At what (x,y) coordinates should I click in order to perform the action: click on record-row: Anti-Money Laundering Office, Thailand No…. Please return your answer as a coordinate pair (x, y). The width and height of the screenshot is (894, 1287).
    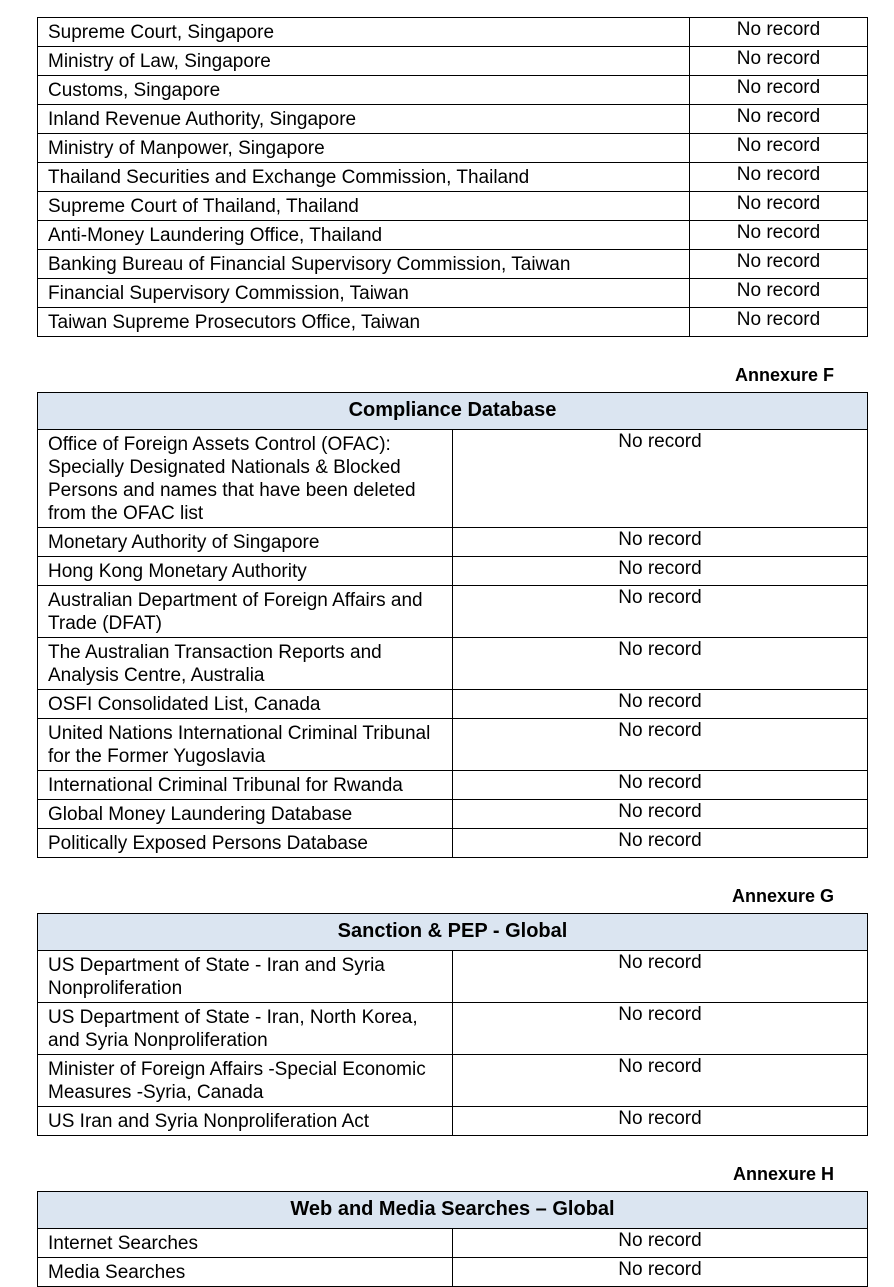
    Looking at the image, I should click on (452, 235).